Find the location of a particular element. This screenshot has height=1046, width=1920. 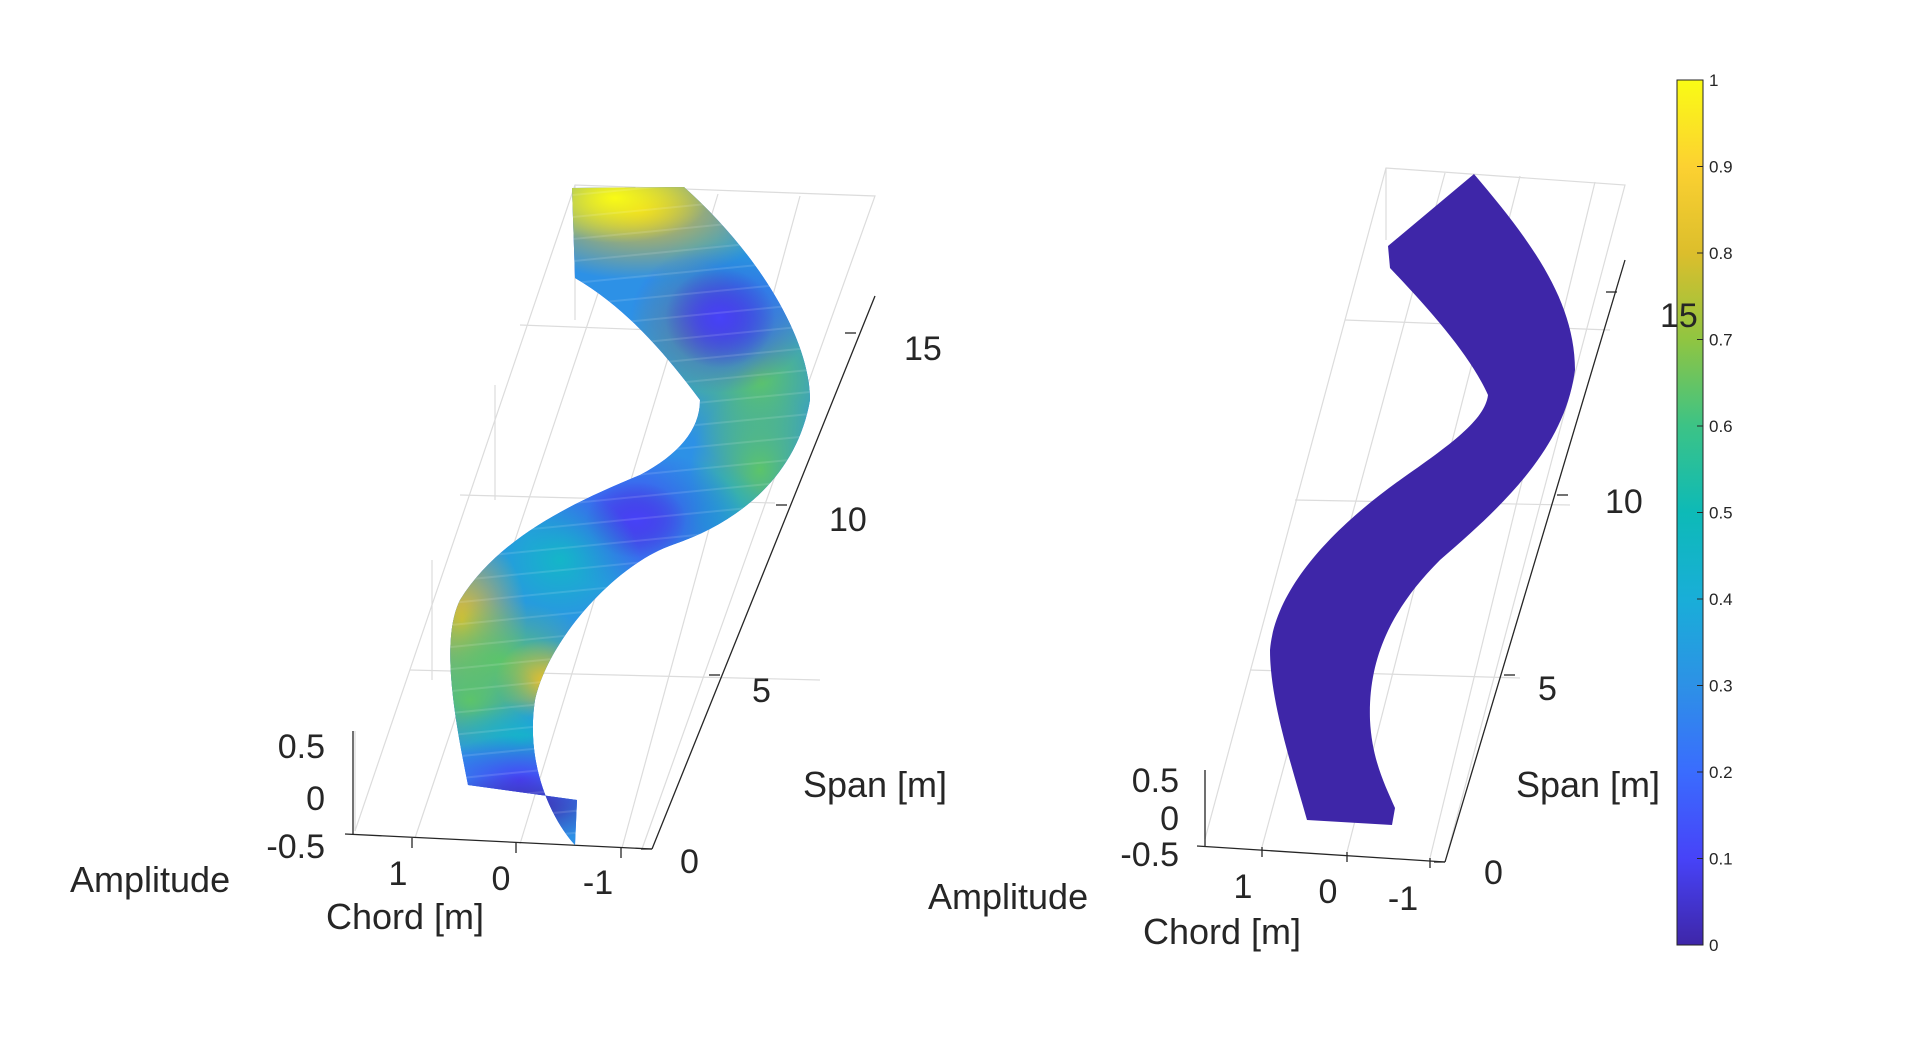

left-surface-shading is located at coordinates (630, 516).